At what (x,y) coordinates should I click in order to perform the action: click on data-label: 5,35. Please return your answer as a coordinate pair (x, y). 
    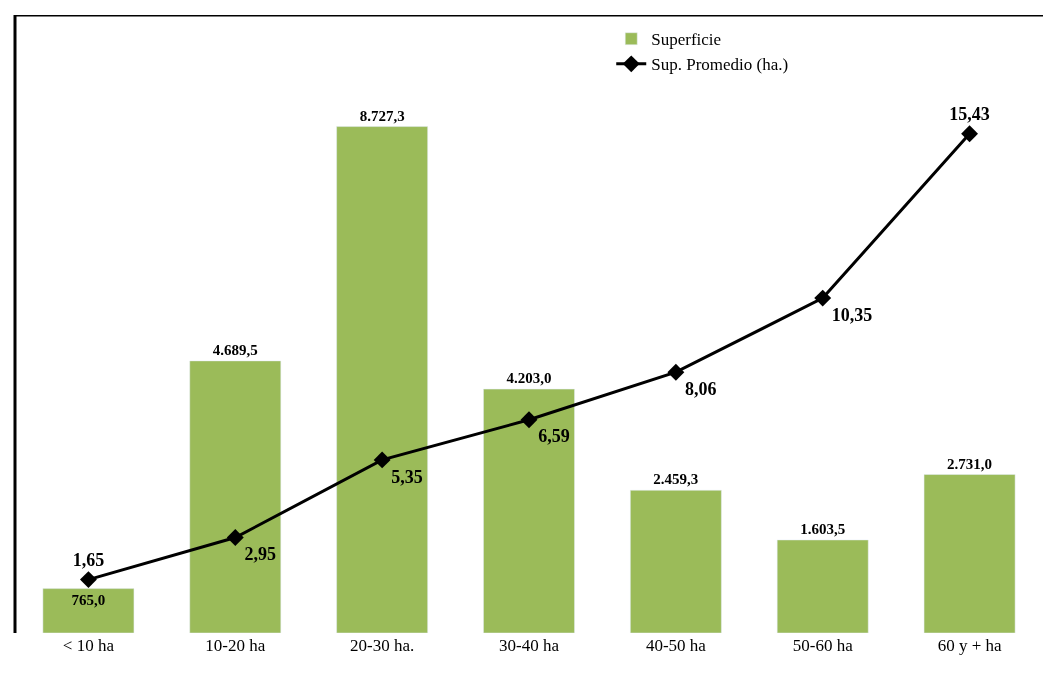
    Looking at the image, I should click on (407, 476).